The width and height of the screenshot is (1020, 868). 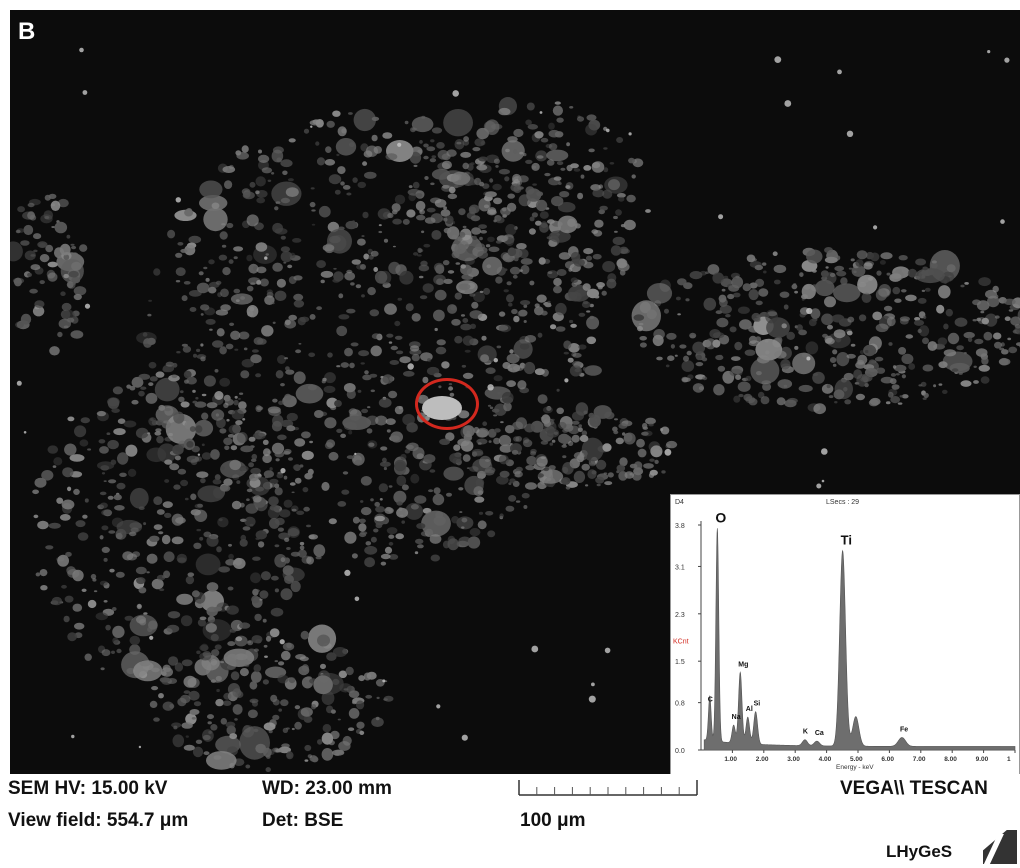 I want to click on eds-header-left: D4, so click(x=679, y=502).